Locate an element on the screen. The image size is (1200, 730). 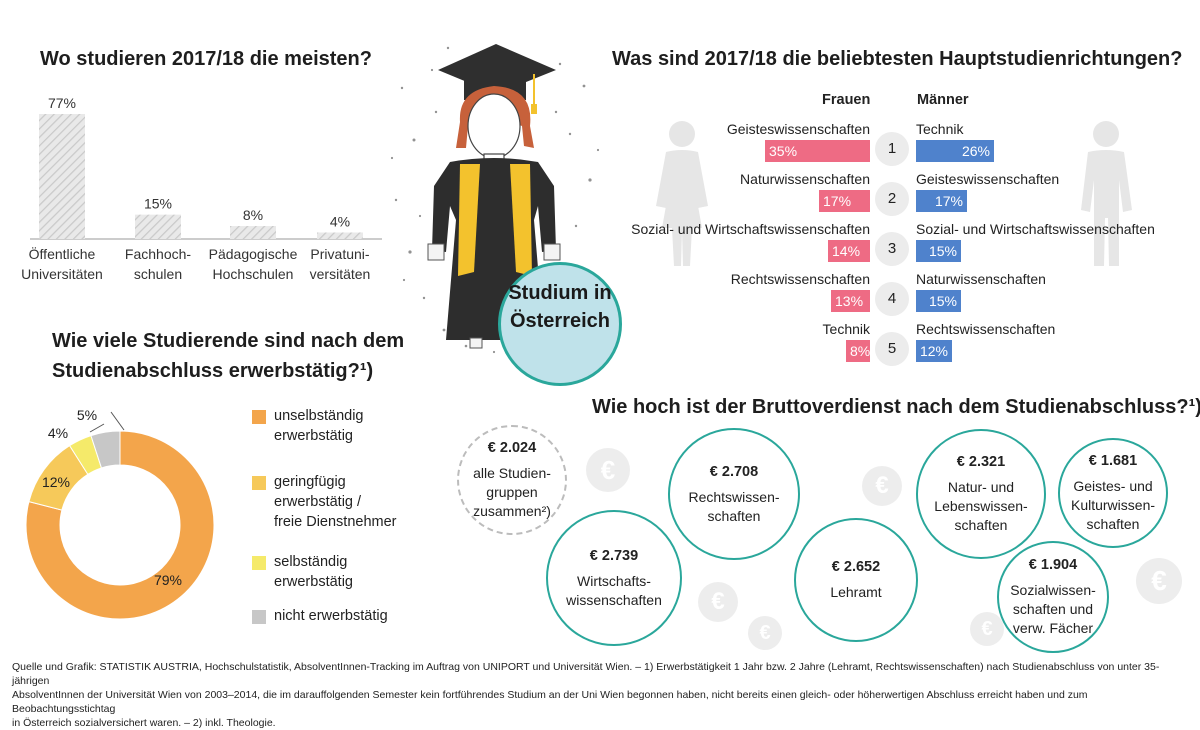
men-field-label: Technik is located at coordinates (940, 129).